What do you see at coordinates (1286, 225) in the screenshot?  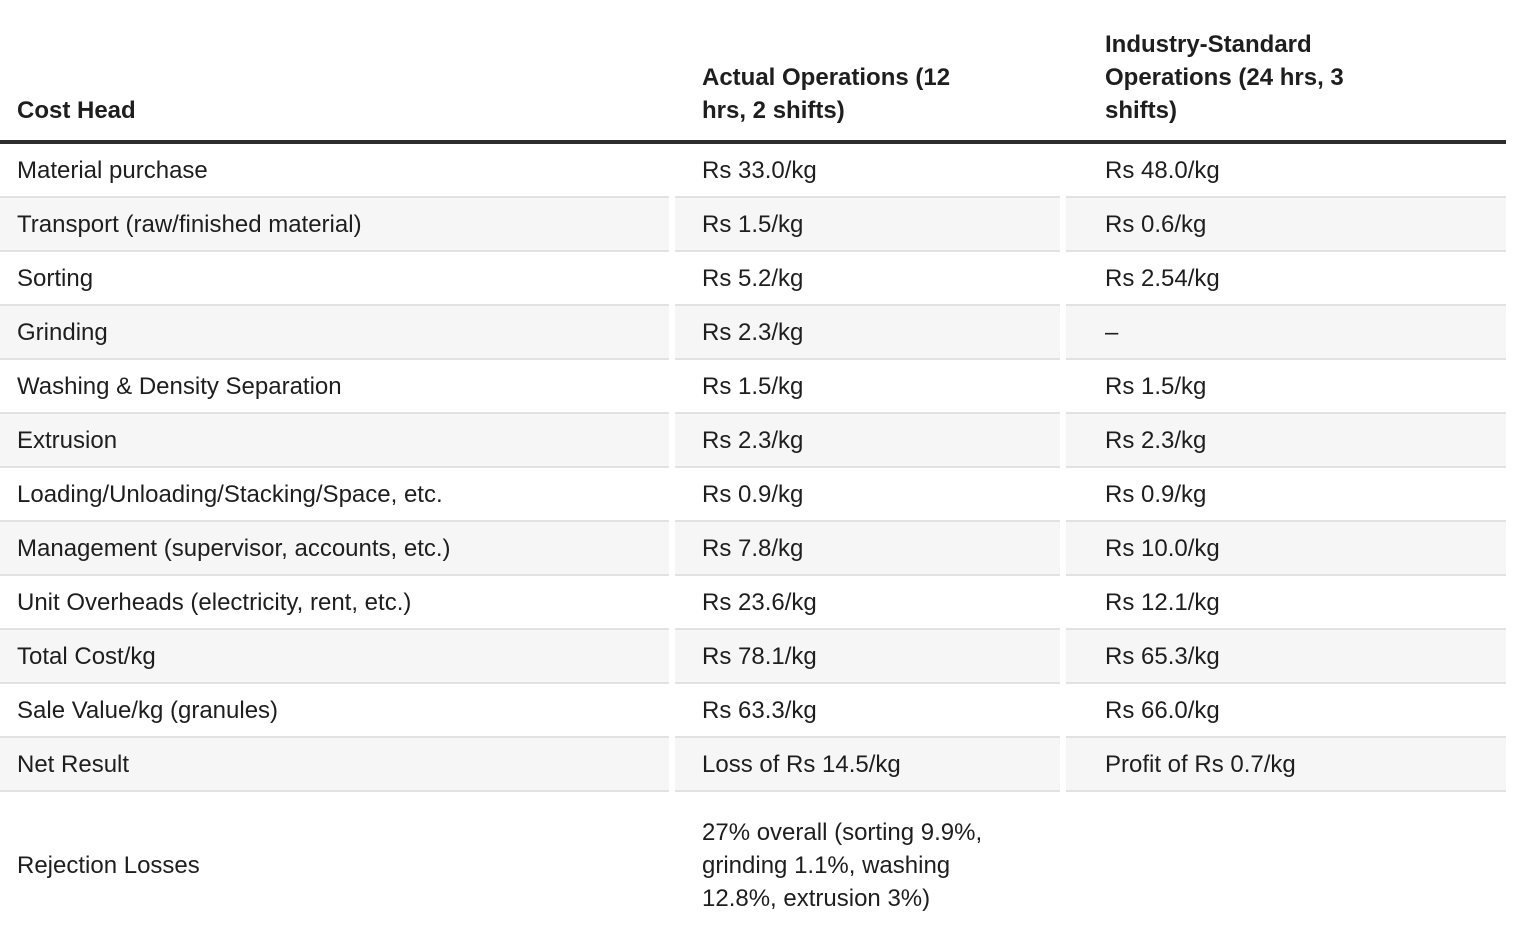 I see `industry-value-cell: Rs 0.6/kg` at bounding box center [1286, 225].